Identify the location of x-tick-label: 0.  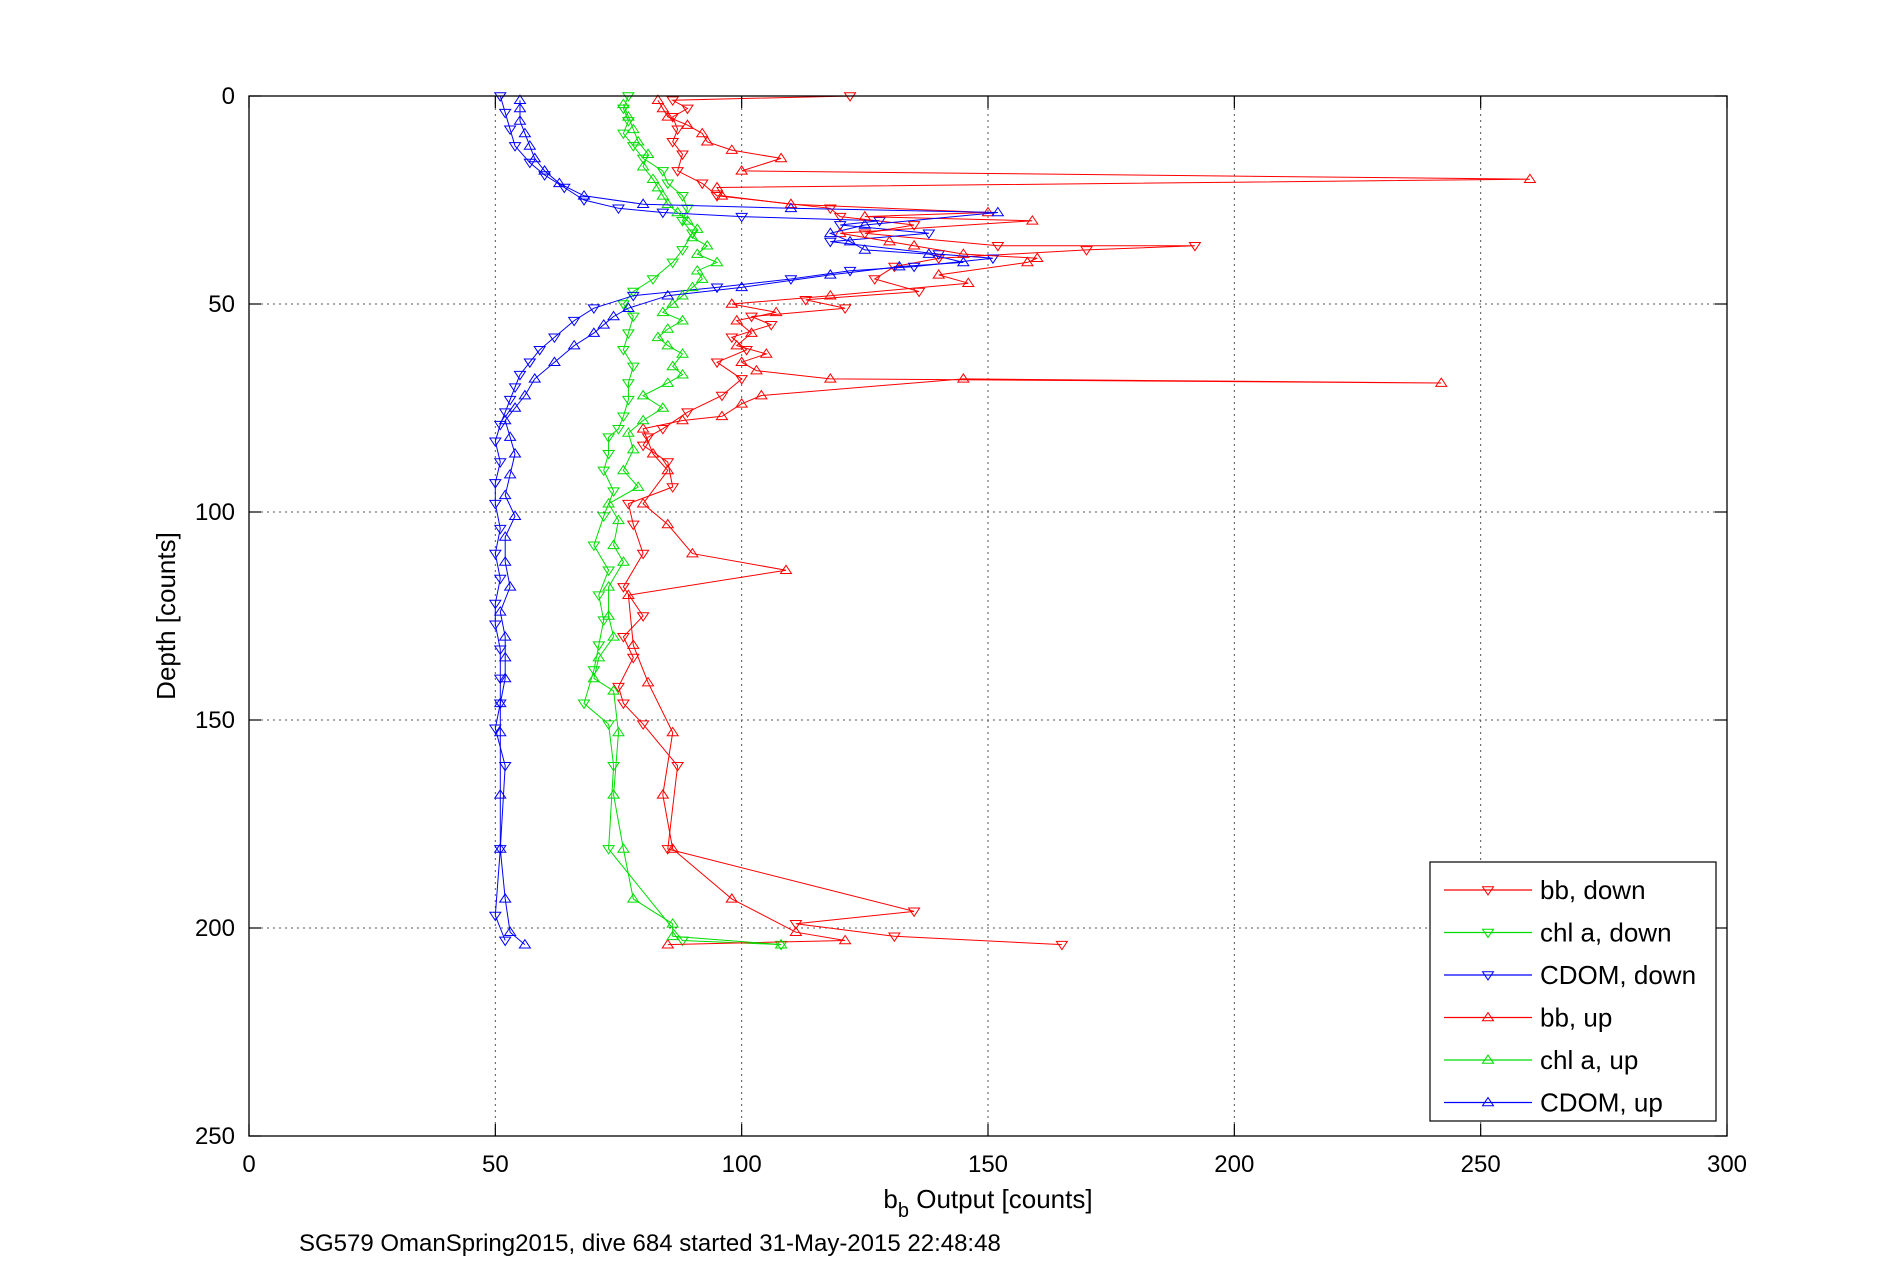
(248, 1164).